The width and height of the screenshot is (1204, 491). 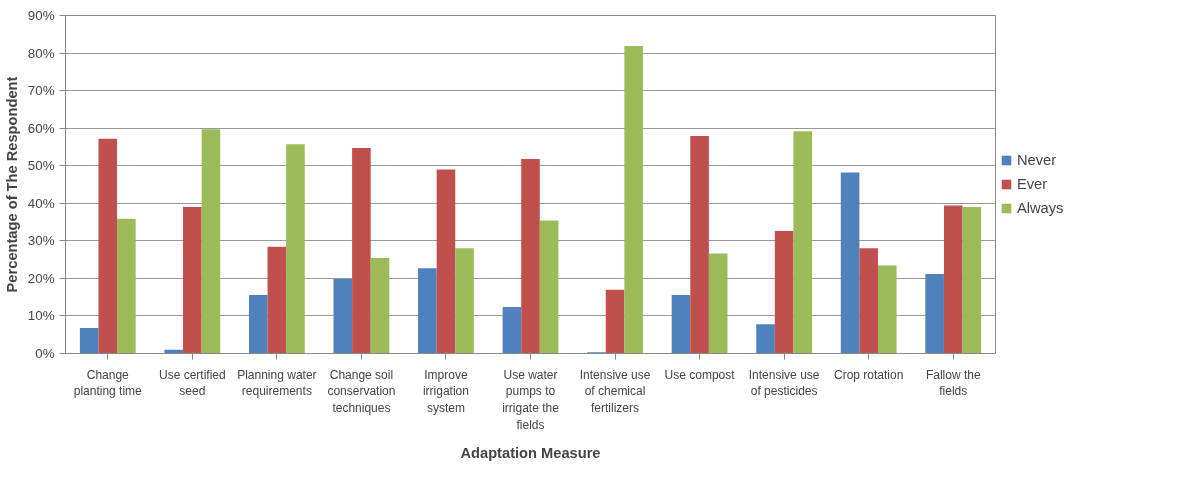 I want to click on y-tick-label: 20%, so click(x=41, y=278).